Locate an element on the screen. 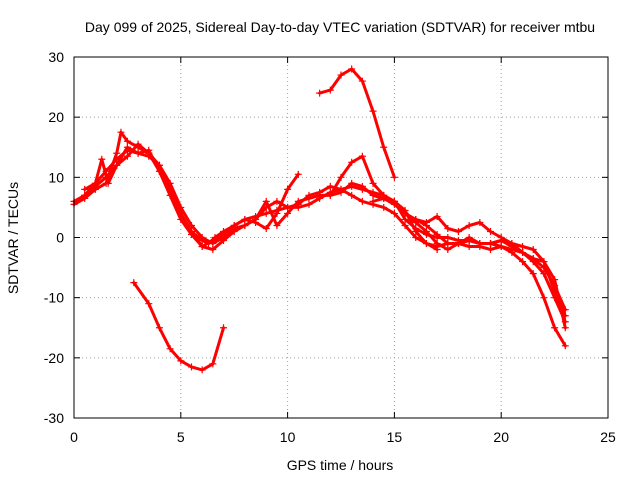 Image resolution: width=640 pixels, height=480 pixels. x-tick-label: 15 is located at coordinates (395, 437).